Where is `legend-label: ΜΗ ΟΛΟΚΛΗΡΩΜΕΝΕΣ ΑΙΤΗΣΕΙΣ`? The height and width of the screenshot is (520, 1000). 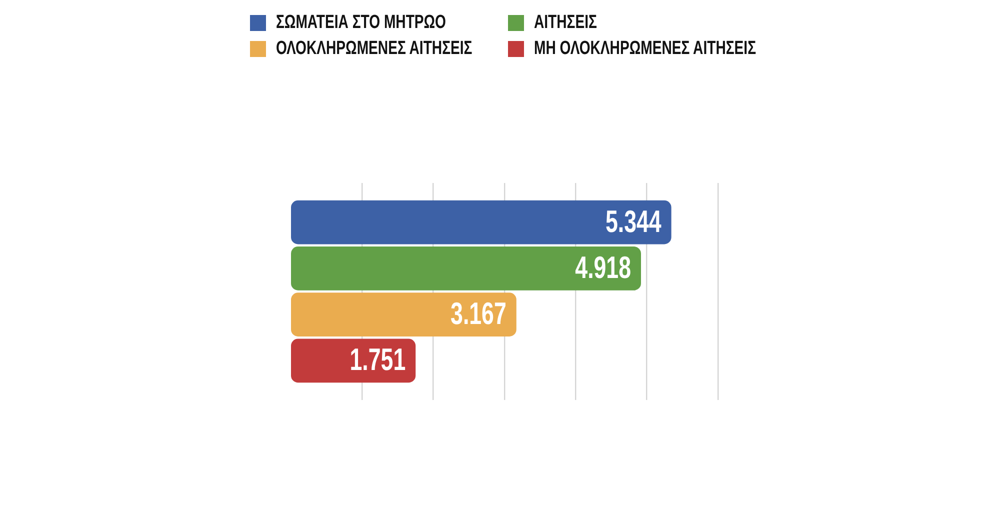
legend-label: ΜΗ ΟΛΟΚΛΗΡΩΜΕΝΕΣ ΑΙΤΗΣΕΙΣ is located at coordinates (645, 49).